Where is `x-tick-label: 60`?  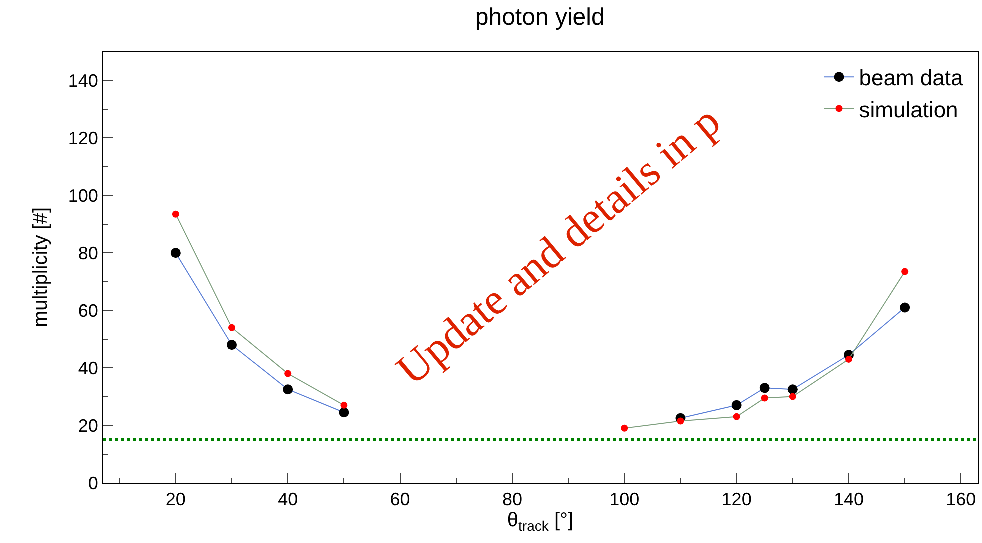
x-tick-label: 60 is located at coordinates (400, 500).